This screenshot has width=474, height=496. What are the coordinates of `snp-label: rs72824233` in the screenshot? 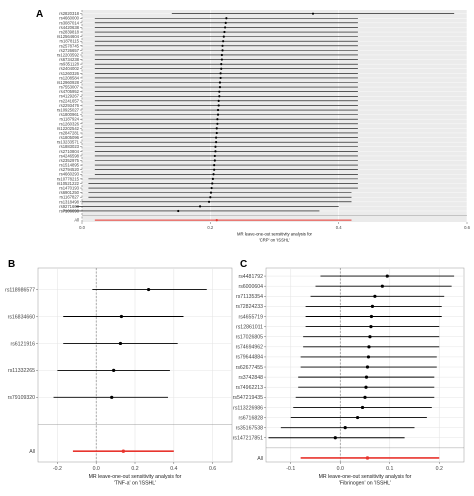 It's located at (250, 307).